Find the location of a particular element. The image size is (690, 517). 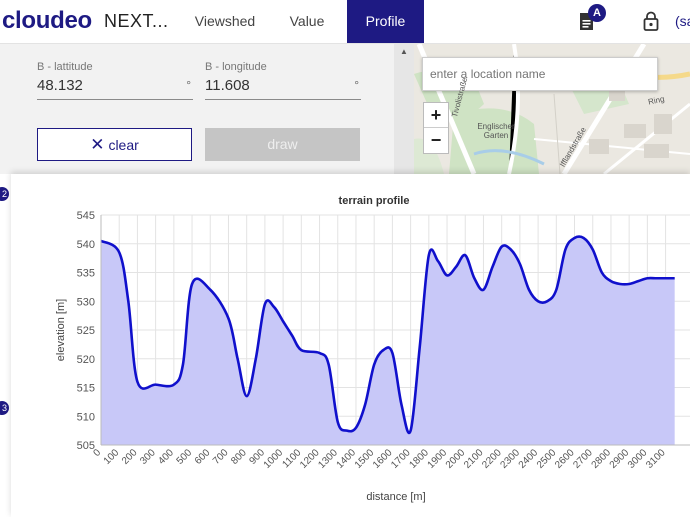

location-search-input is located at coordinates (540, 74).